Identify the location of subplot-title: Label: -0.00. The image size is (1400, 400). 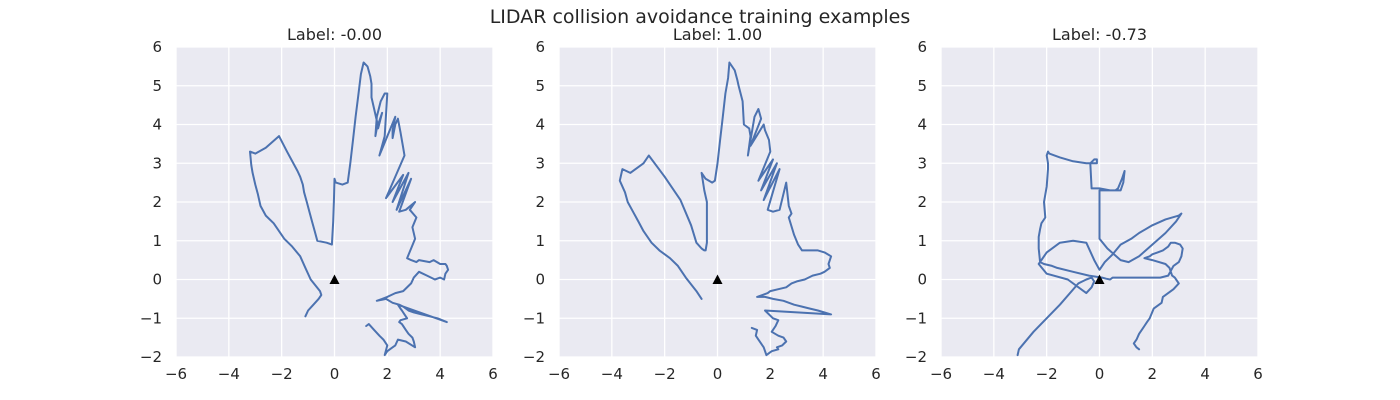
(334, 34).